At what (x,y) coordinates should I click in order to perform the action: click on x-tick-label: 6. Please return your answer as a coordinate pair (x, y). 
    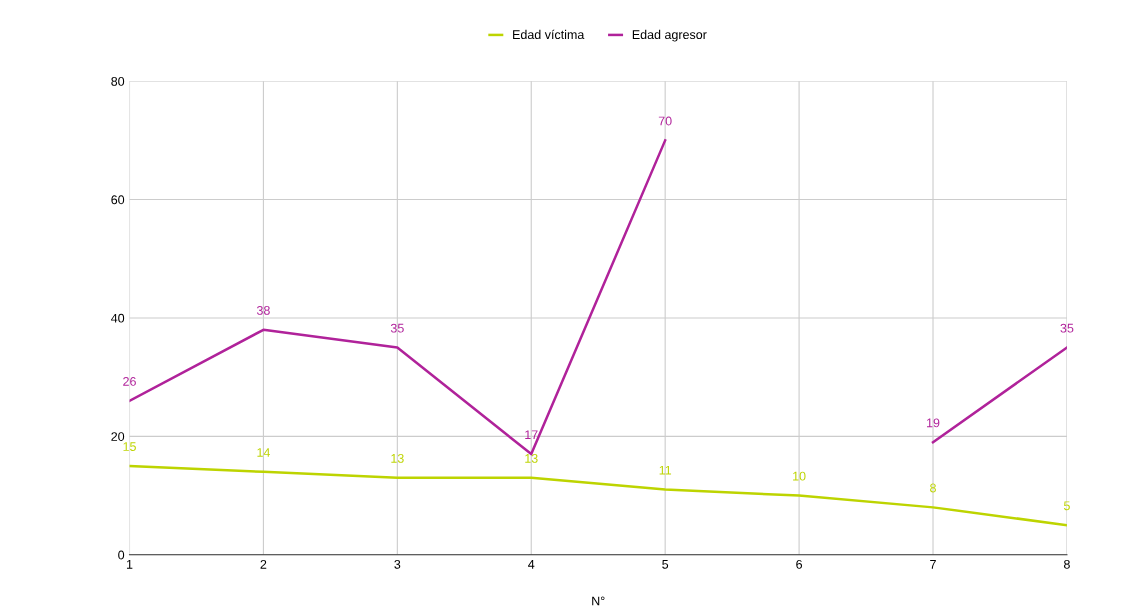
    Looking at the image, I should click on (799, 564).